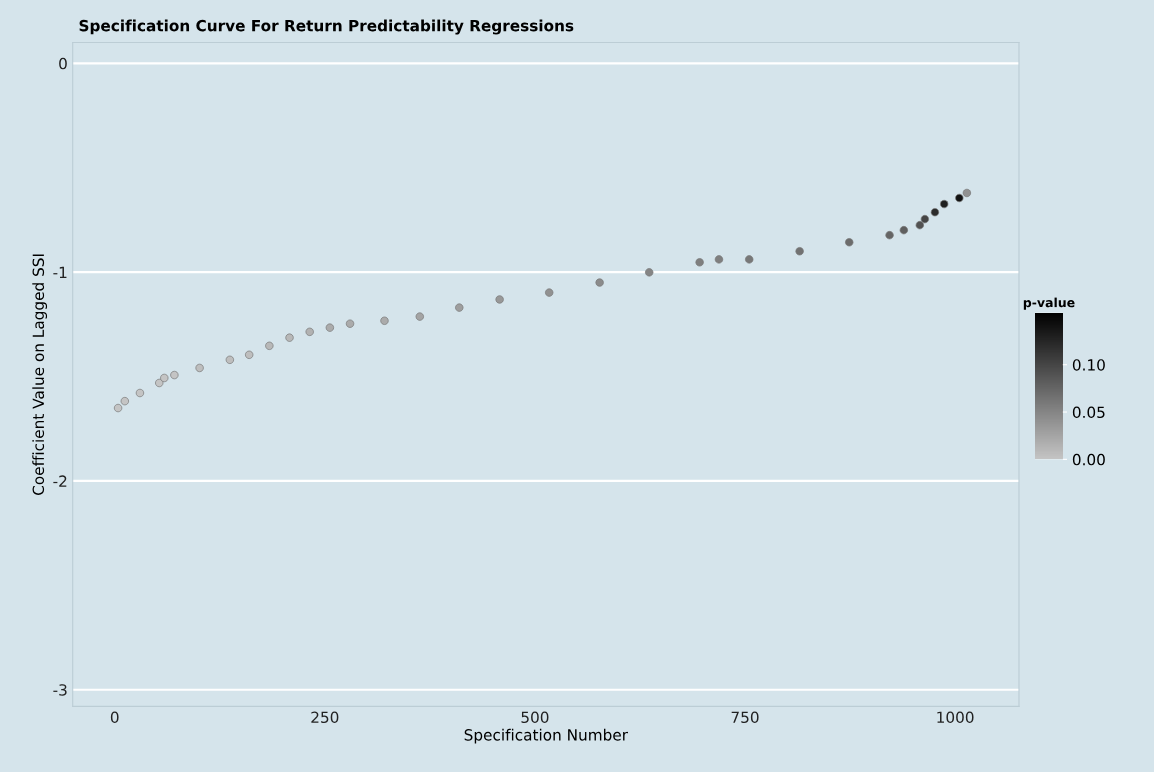 The image size is (1154, 772). What do you see at coordinates (40, 374) in the screenshot?
I see `y-axis-title: Coefficient Value on Lagged SSI` at bounding box center [40, 374].